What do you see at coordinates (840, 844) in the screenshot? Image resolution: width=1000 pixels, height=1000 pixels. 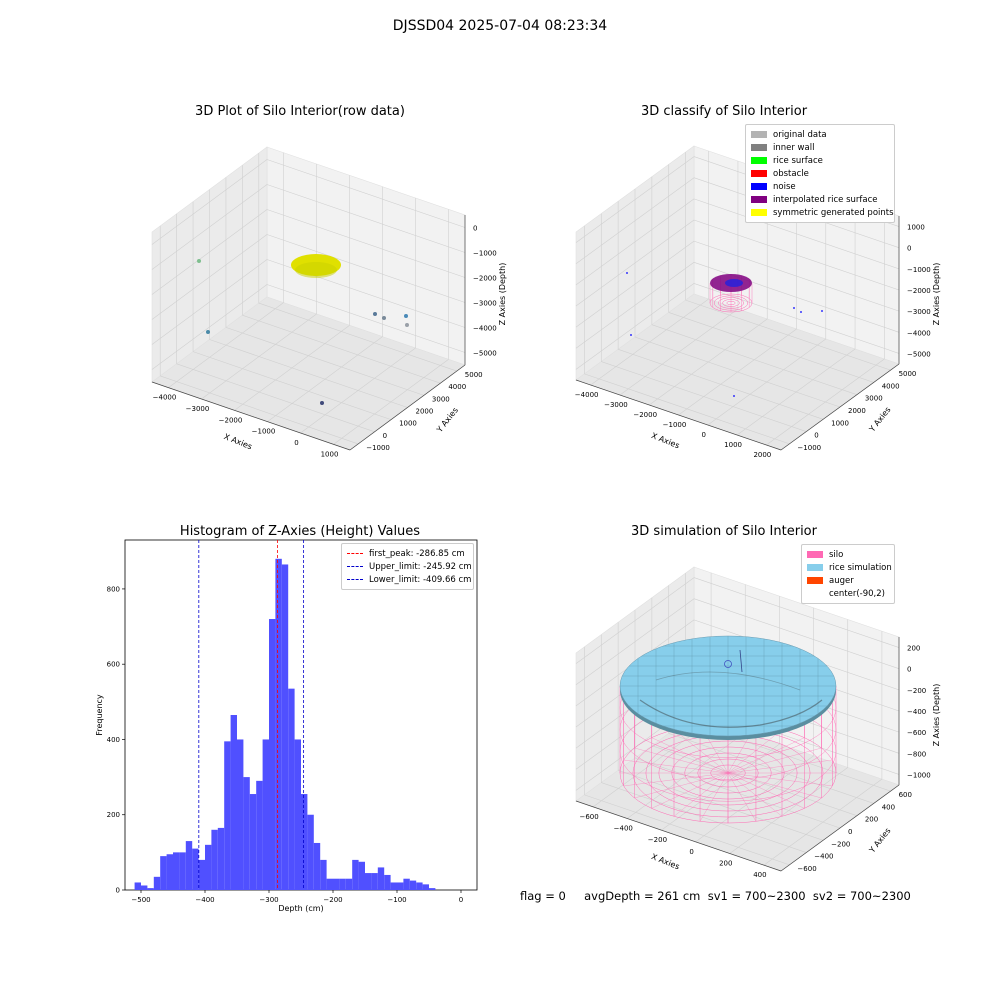 I see `y-tick-label: −200` at bounding box center [840, 844].